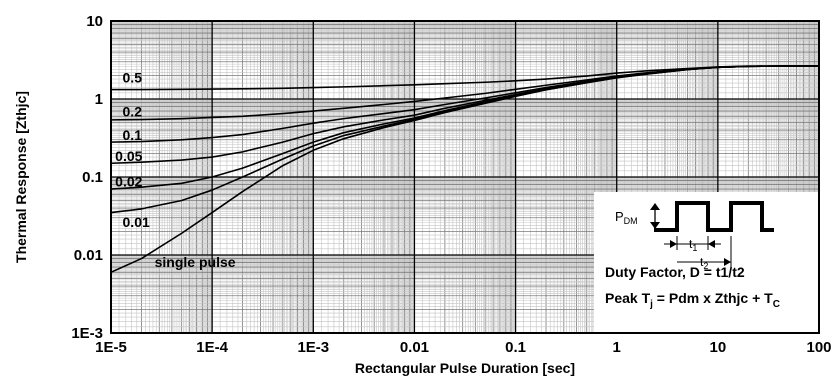 This screenshot has width=838, height=383. I want to click on peak-tj-text: Peak Tj = Pdm x Zthjc + TC, so click(692, 300).